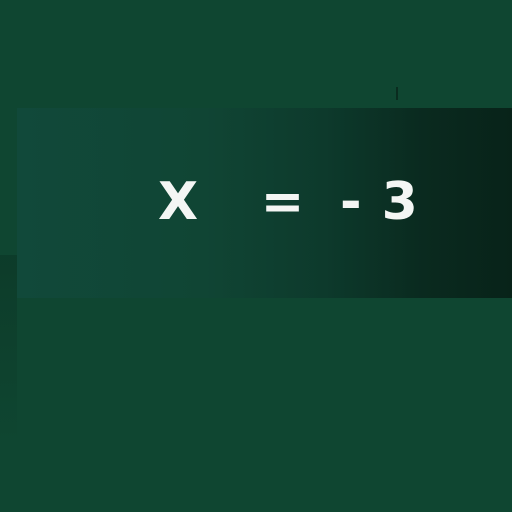 Image resolution: width=512 pixels, height=512 pixels. I want to click on left-edge-shadow, so click(8, 350).